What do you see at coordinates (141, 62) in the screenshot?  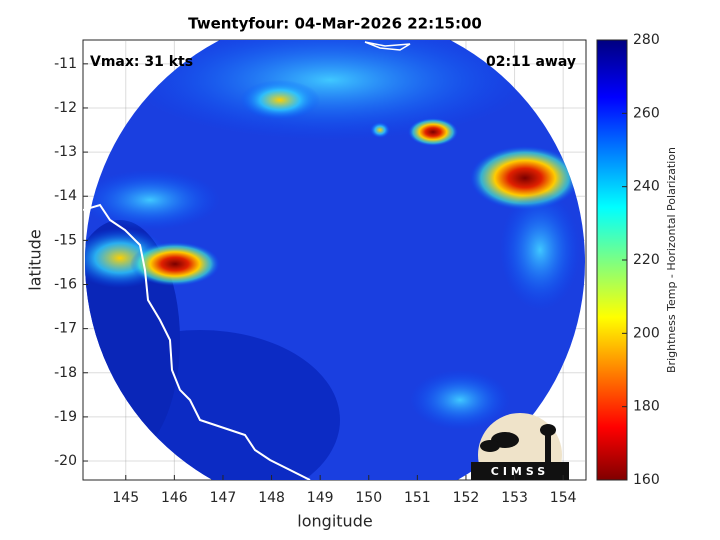 I see `annotation: Vmax: 31 kts` at bounding box center [141, 62].